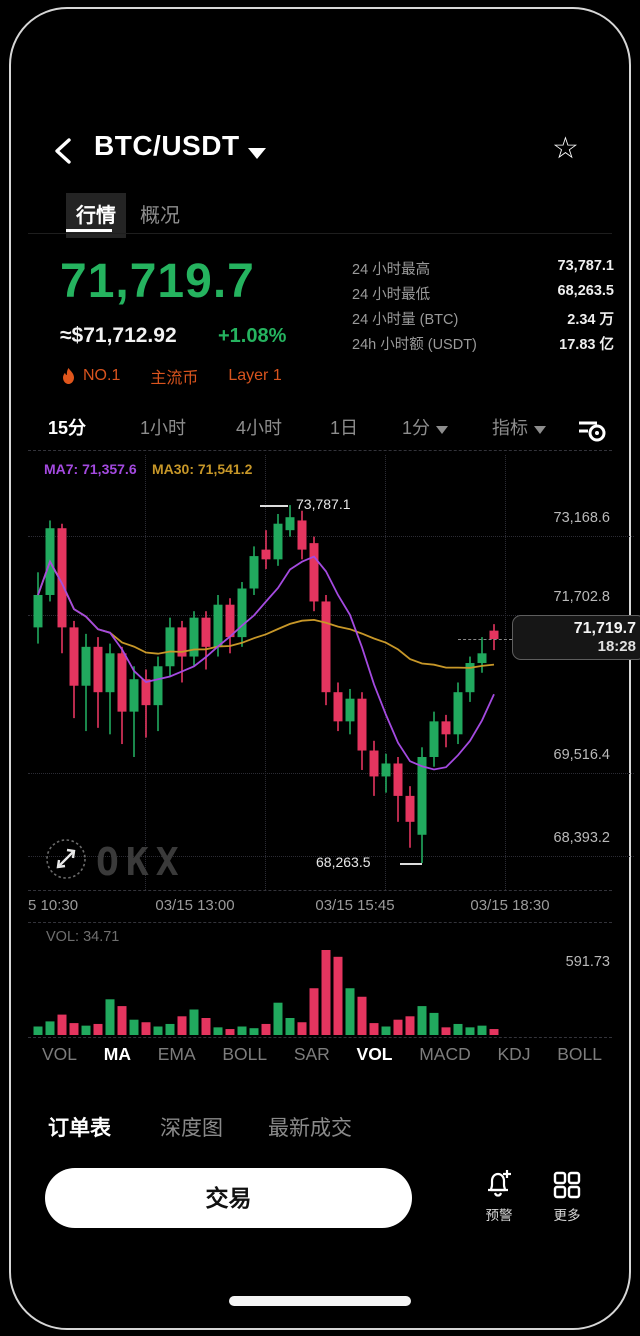  Describe the element at coordinates (79, 1128) in the screenshot. I see `tab-order-book: 订单表` at that location.